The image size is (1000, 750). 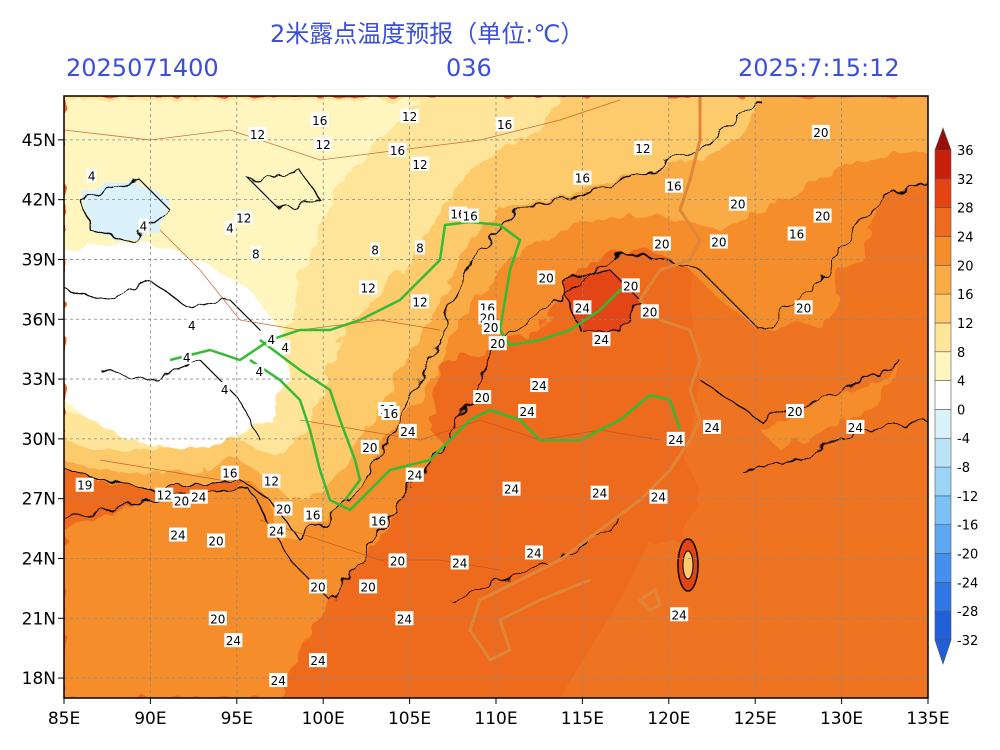 I want to click on field-japan, so click(x=830, y=405).